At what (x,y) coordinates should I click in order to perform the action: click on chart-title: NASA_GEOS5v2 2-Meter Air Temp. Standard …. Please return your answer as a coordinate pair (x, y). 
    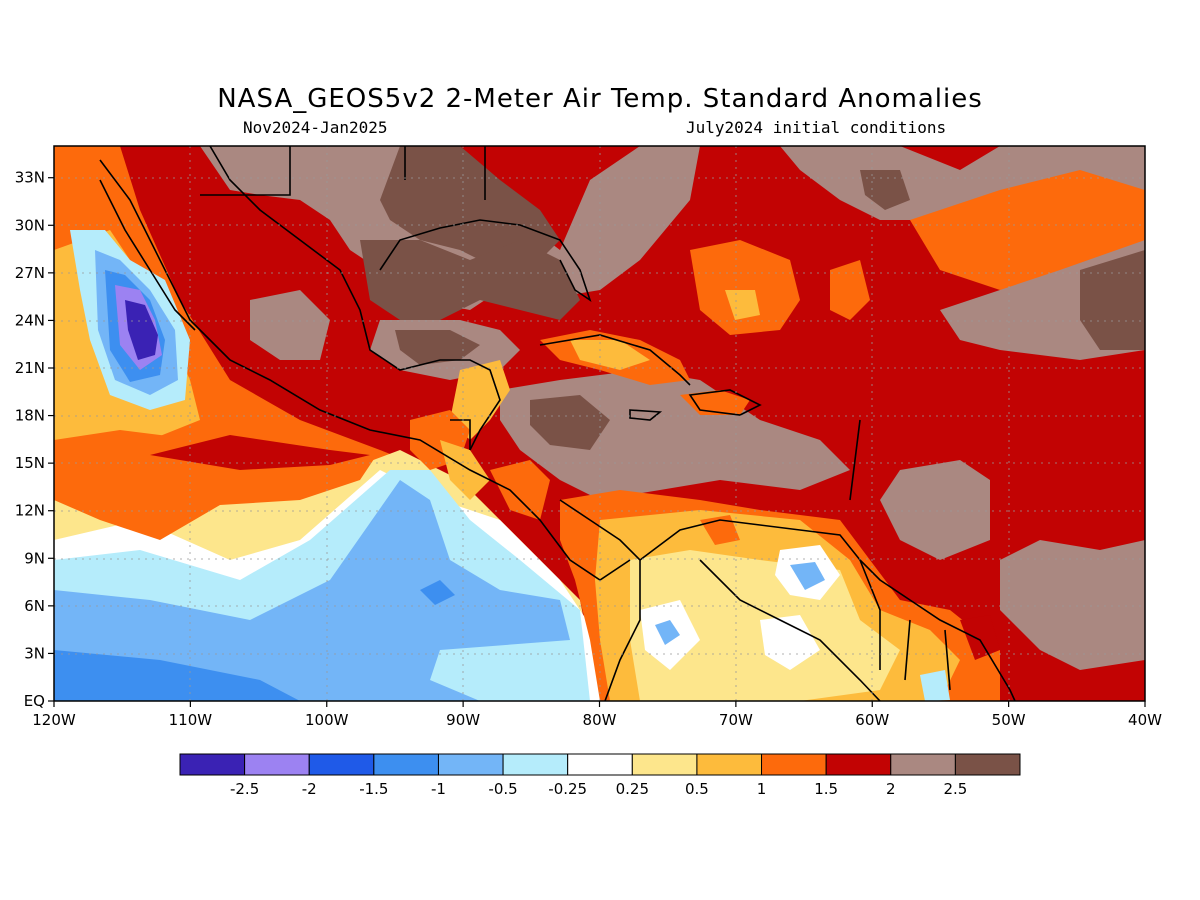
    Looking at the image, I should click on (600, 99).